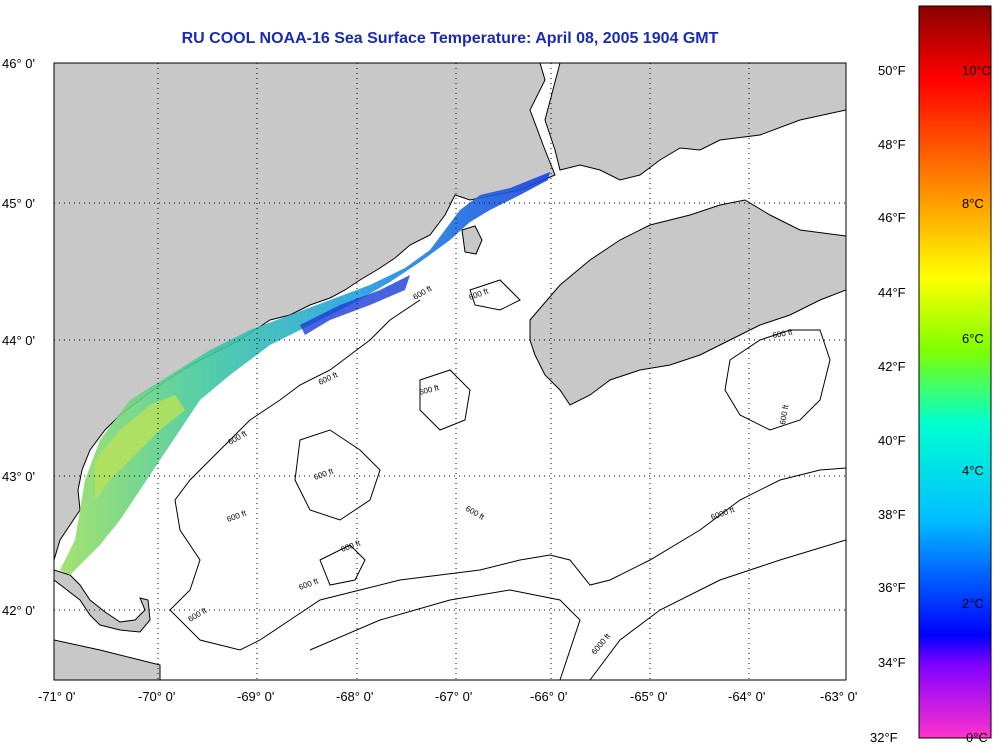 The height and width of the screenshot is (754, 1008). I want to click on contour-600ft-nova, so click(777, 380).